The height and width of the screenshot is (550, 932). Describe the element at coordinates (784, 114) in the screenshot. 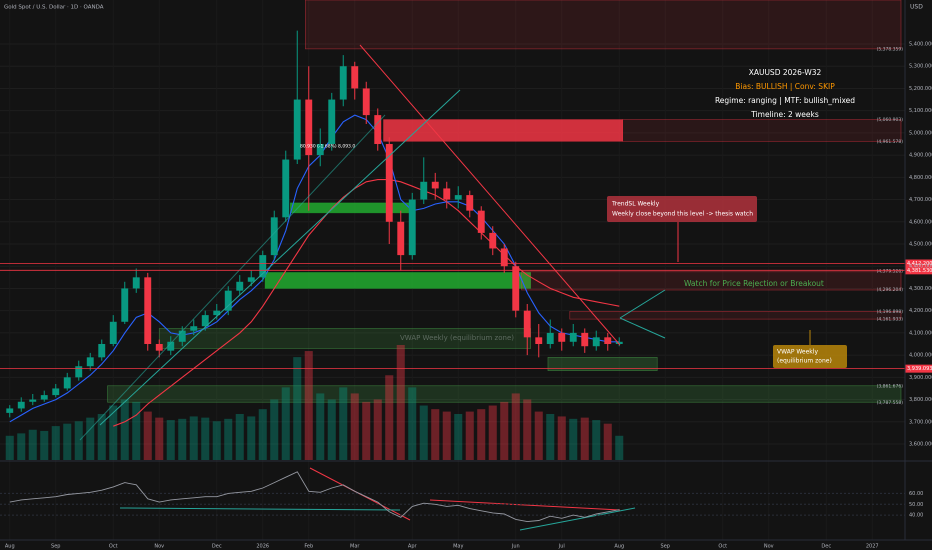

I see `info-line: Timeline: 2 weeks` at that location.